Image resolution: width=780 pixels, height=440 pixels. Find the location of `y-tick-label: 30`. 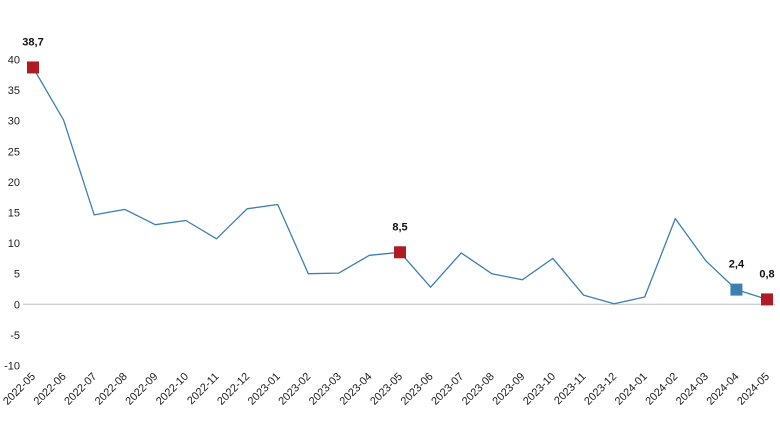

y-tick-label: 30 is located at coordinates (14, 122).